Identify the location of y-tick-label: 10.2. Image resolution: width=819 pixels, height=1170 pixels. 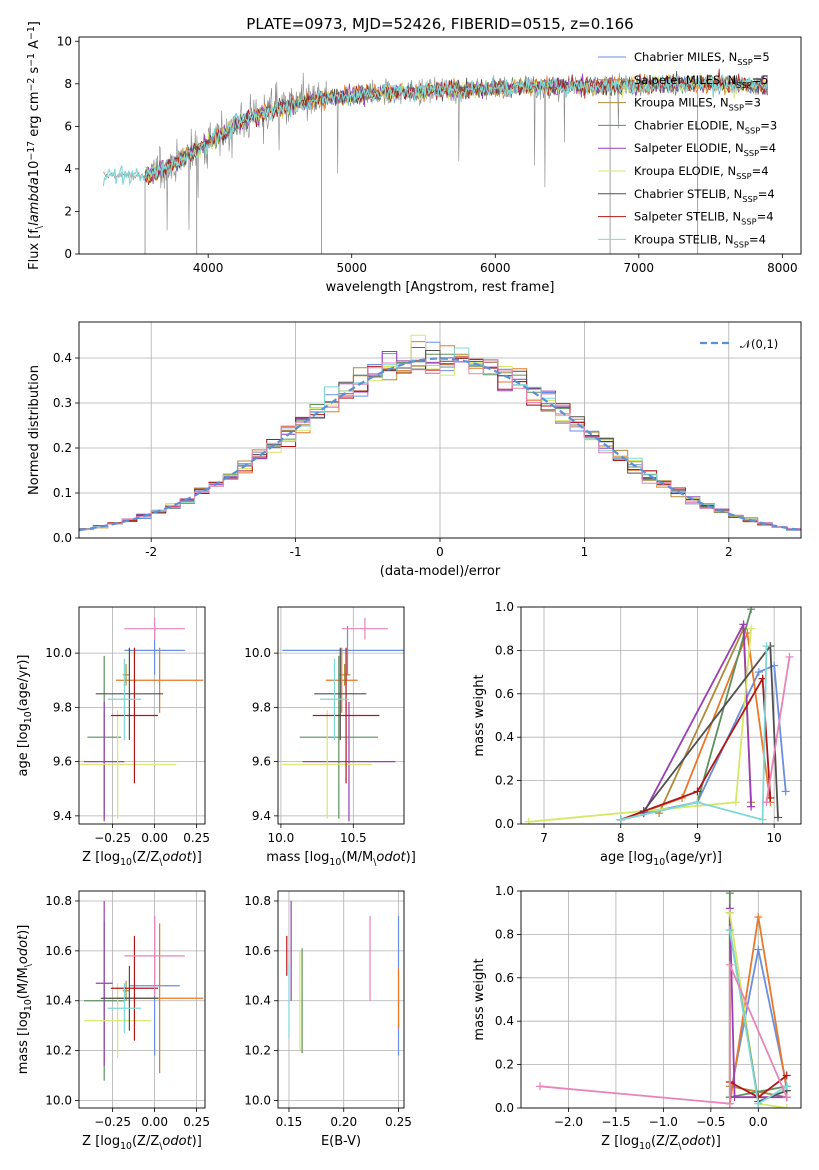
(58, 1051).